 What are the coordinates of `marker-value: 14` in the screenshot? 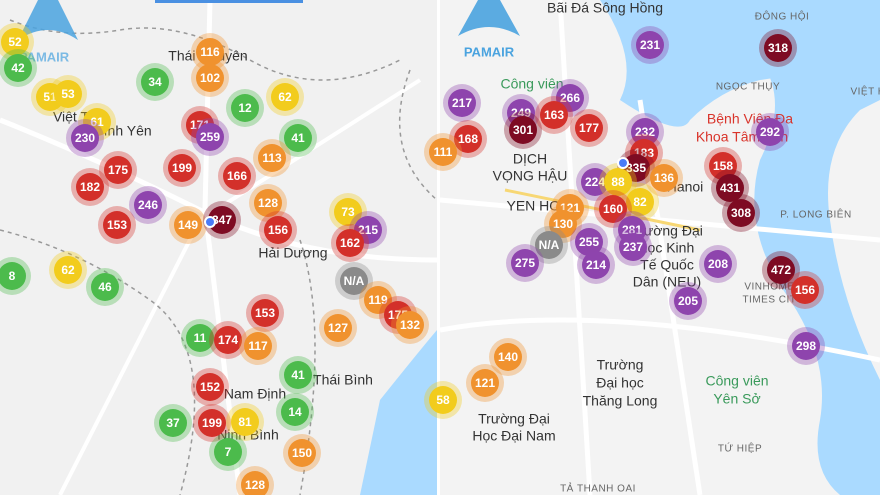 It's located at (295, 412).